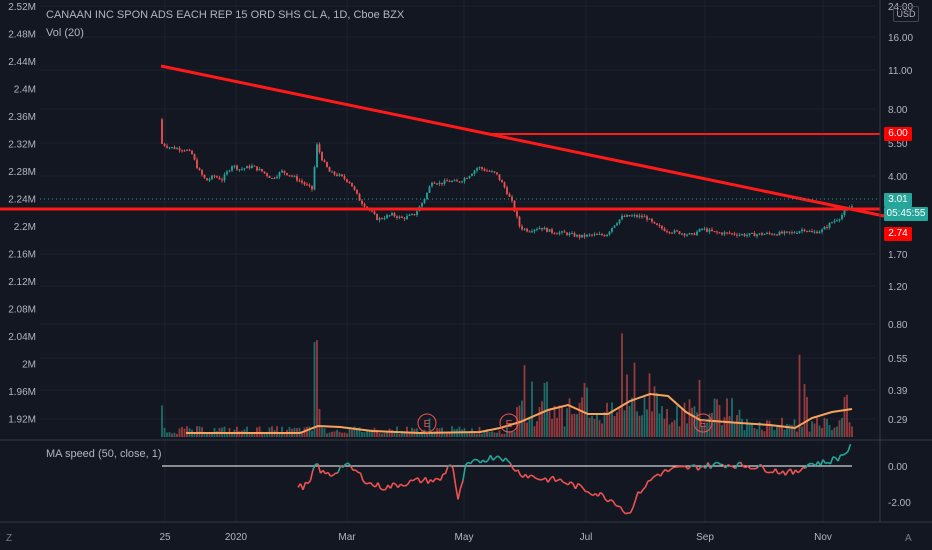 Image resolution: width=932 pixels, height=550 pixels. I want to click on auto-scale-icon: A, so click(908, 538).